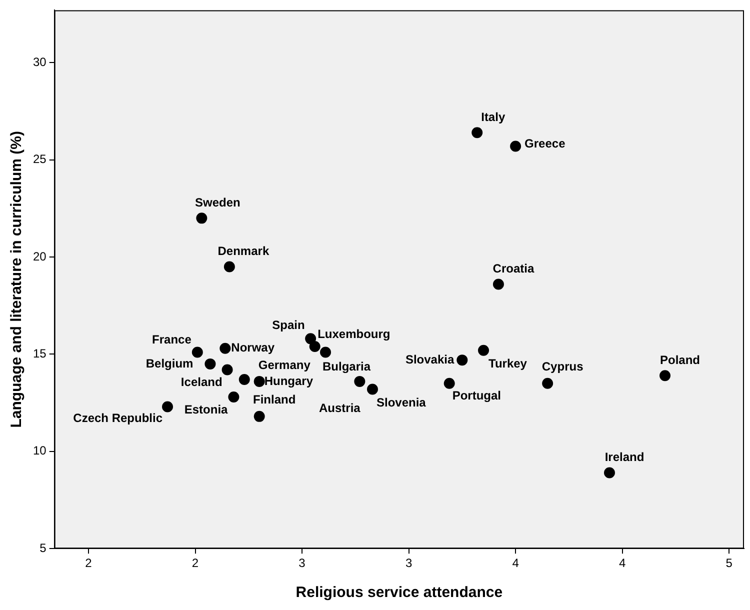 The height and width of the screenshot is (610, 750). What do you see at coordinates (43, 547) in the screenshot?
I see `y-tick-label: 5` at bounding box center [43, 547].